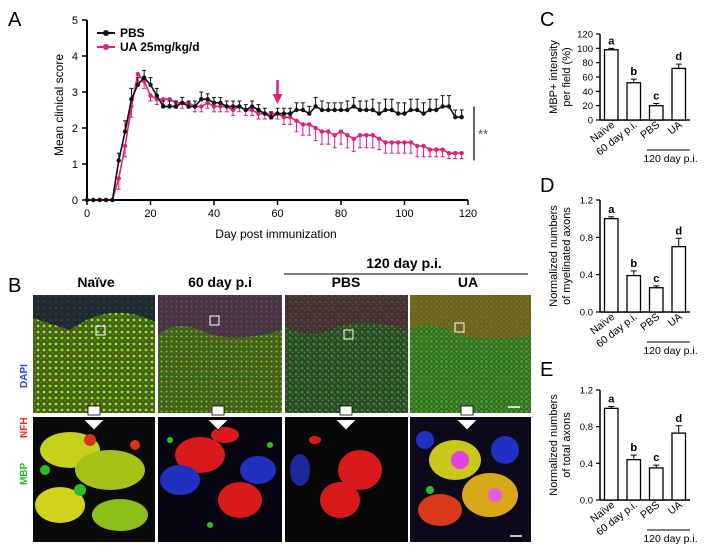 Image resolution: width=713 pixels, height=547 pixels. What do you see at coordinates (87, 214) in the screenshot?
I see `chart-a-xtick-label: 0` at bounding box center [87, 214].